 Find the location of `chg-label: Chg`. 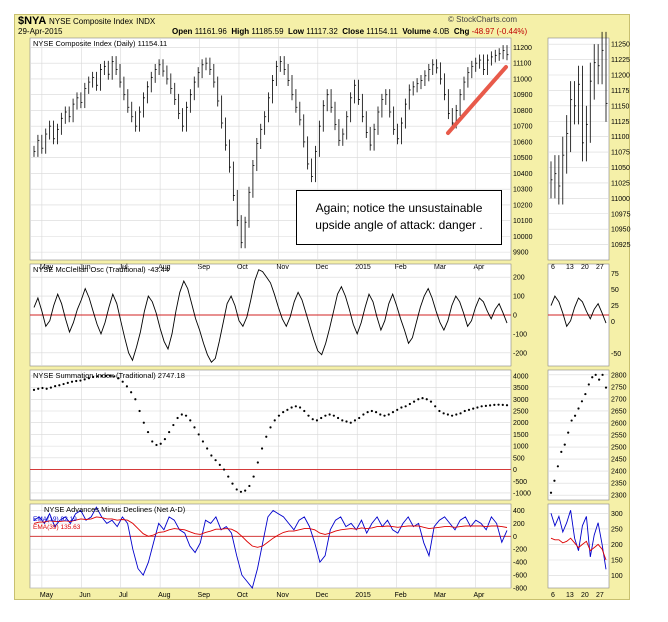

chg-label: Chg is located at coordinates (461, 31).